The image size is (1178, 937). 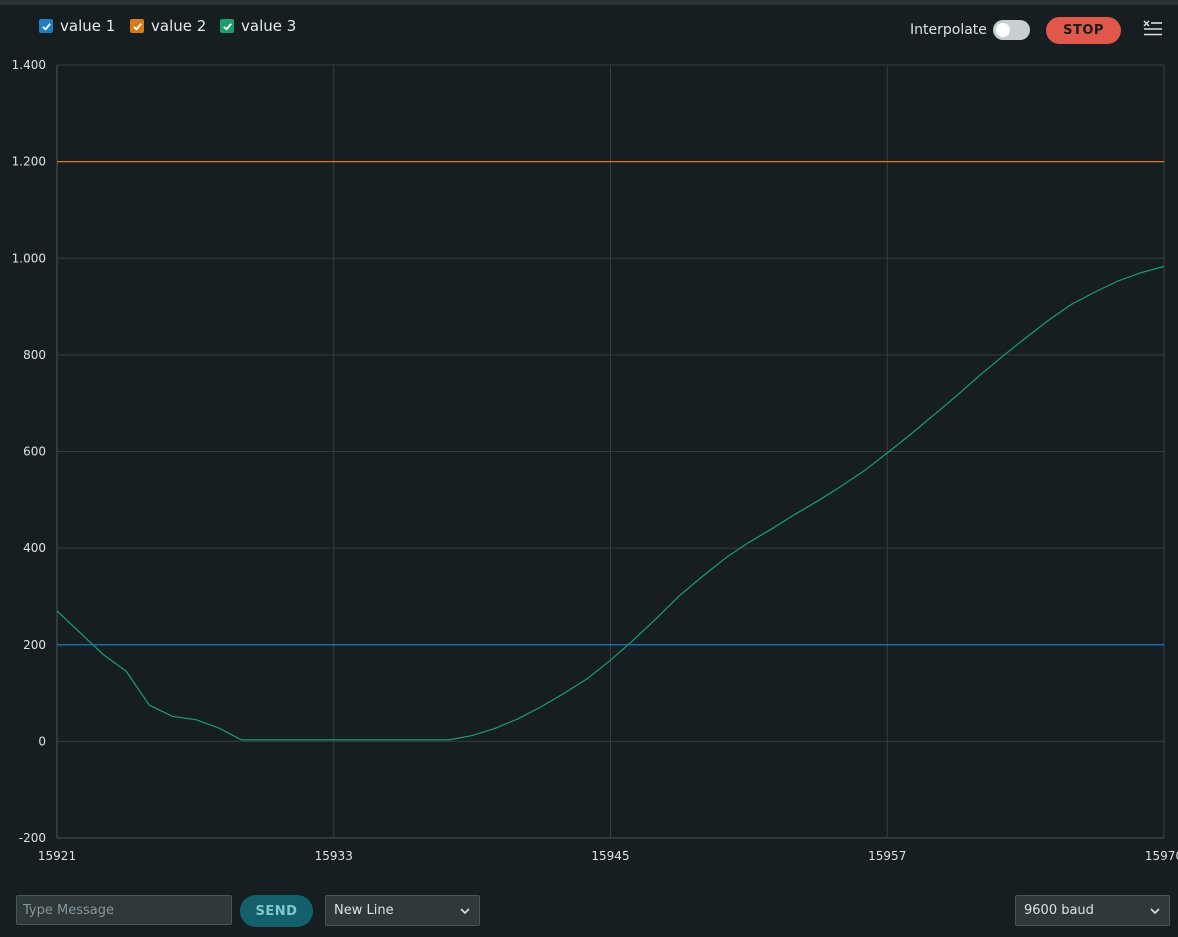 I want to click on baud-rate-select: 9600 baud, so click(x=1092, y=910).